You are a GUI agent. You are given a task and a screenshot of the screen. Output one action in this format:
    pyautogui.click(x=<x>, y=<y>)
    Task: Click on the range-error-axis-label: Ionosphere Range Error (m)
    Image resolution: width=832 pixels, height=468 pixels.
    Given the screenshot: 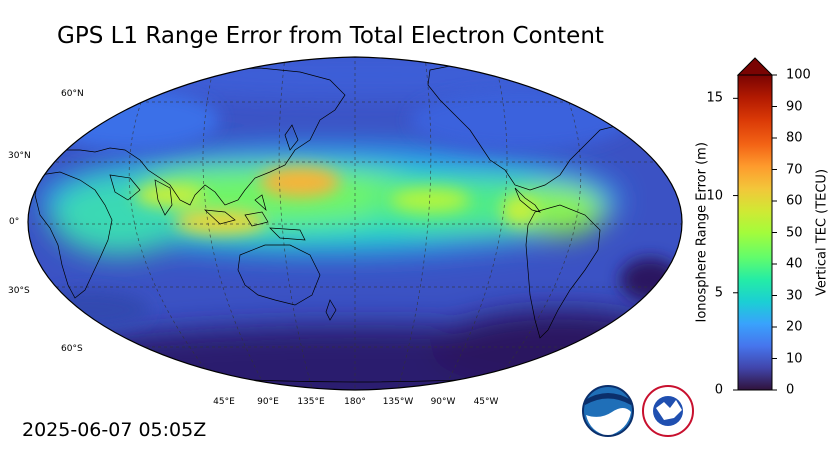 What is the action you would take?
    pyautogui.click(x=702, y=232)
    